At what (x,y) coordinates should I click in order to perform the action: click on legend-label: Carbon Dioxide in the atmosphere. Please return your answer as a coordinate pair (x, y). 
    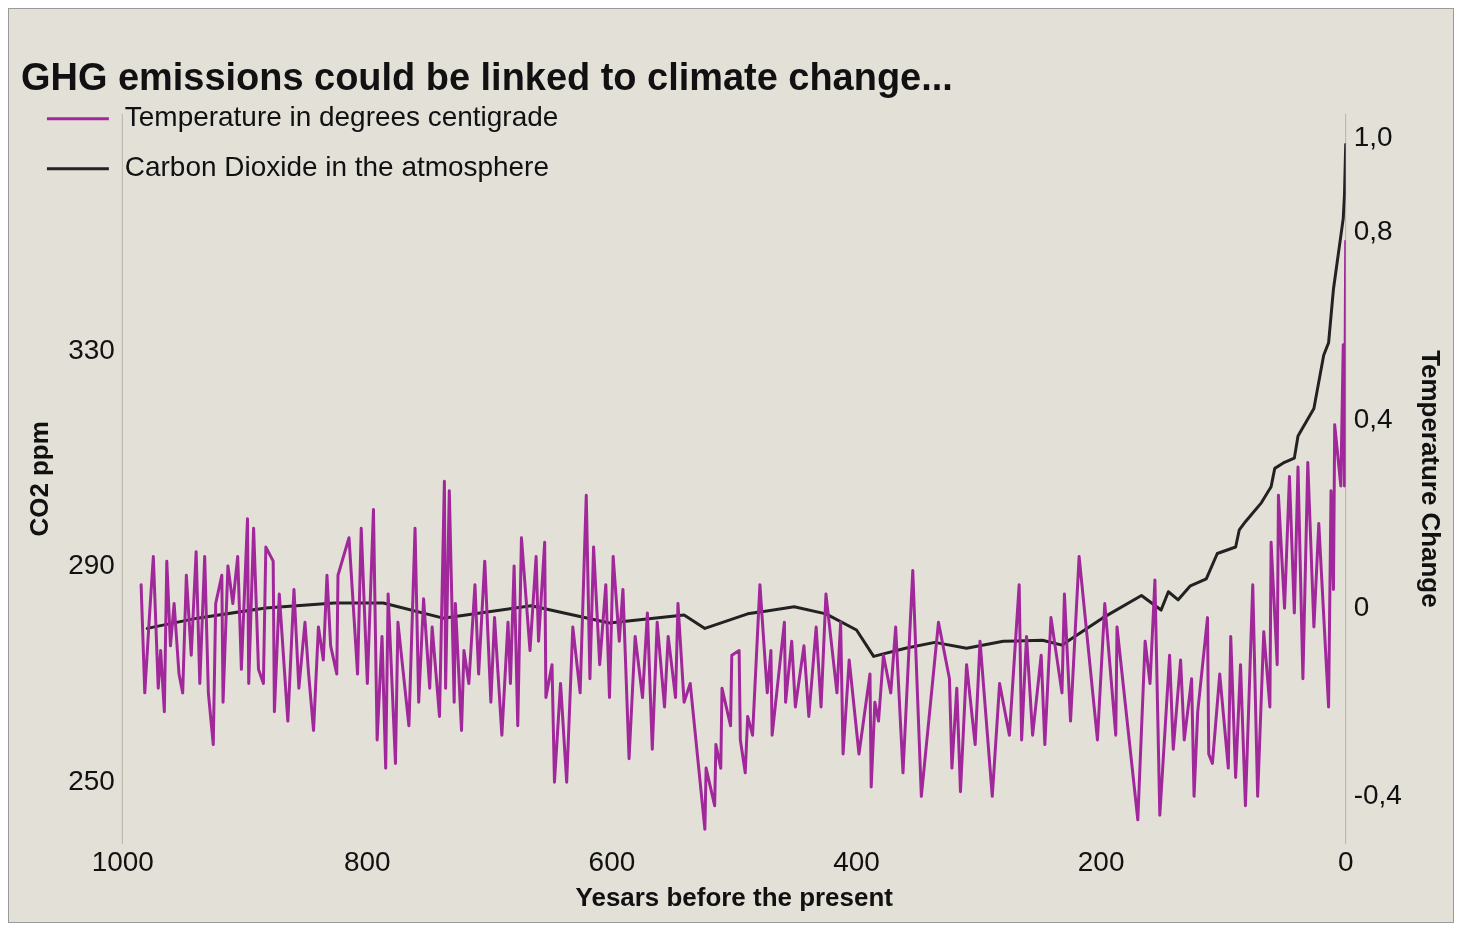
    Looking at the image, I should click on (336, 167).